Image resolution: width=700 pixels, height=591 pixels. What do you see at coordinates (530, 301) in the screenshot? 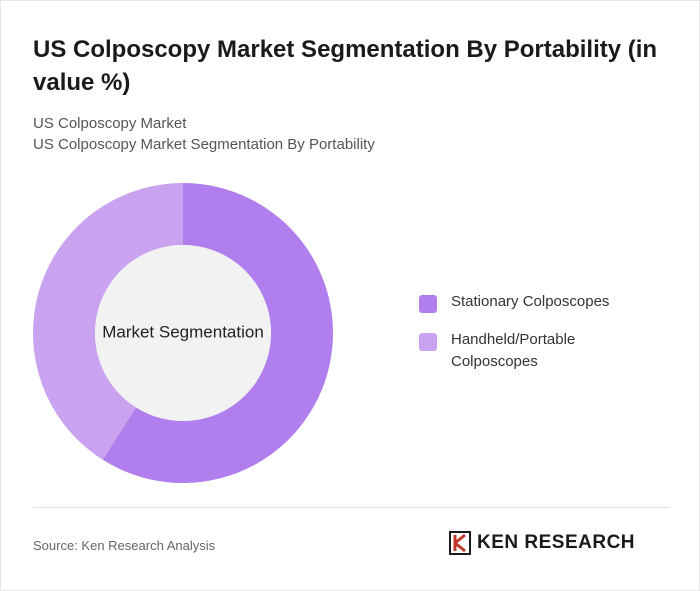
I see `legend-label: Stationary Colposcopes` at bounding box center [530, 301].